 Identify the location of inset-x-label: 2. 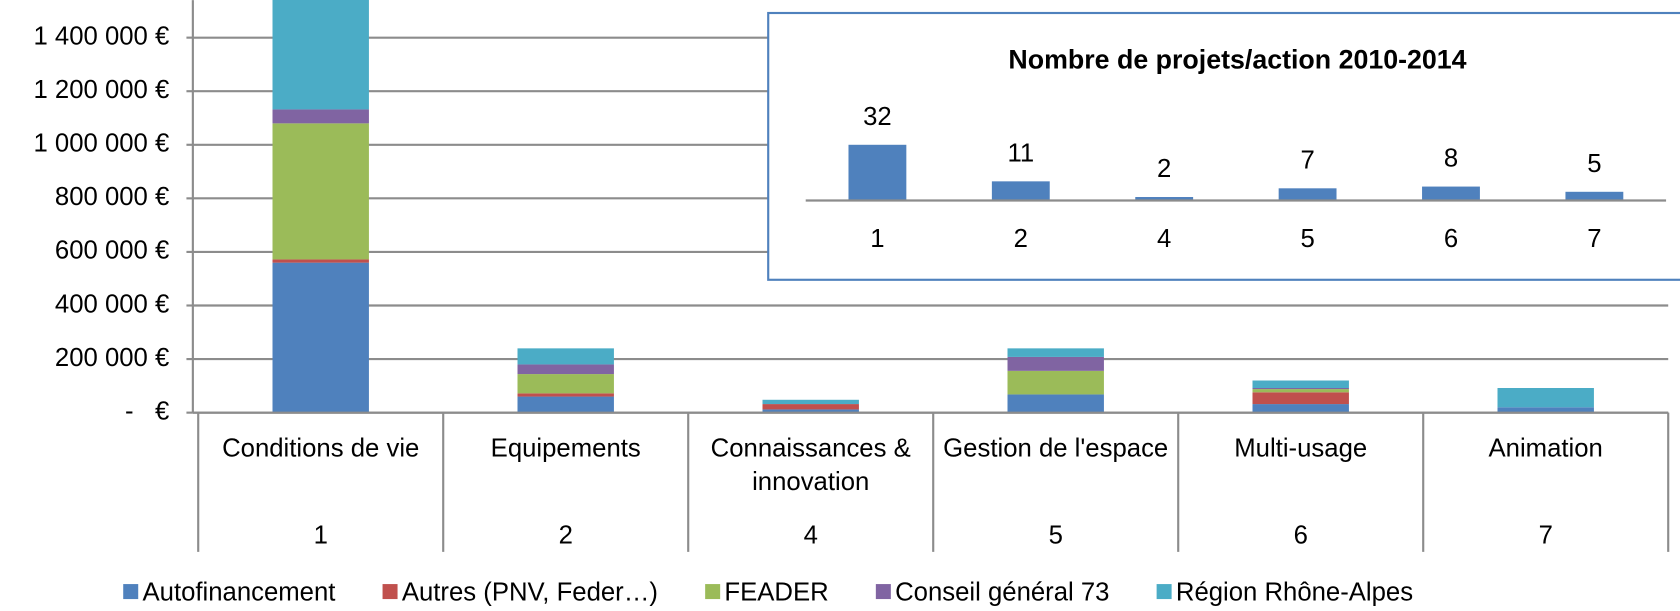
(1021, 239).